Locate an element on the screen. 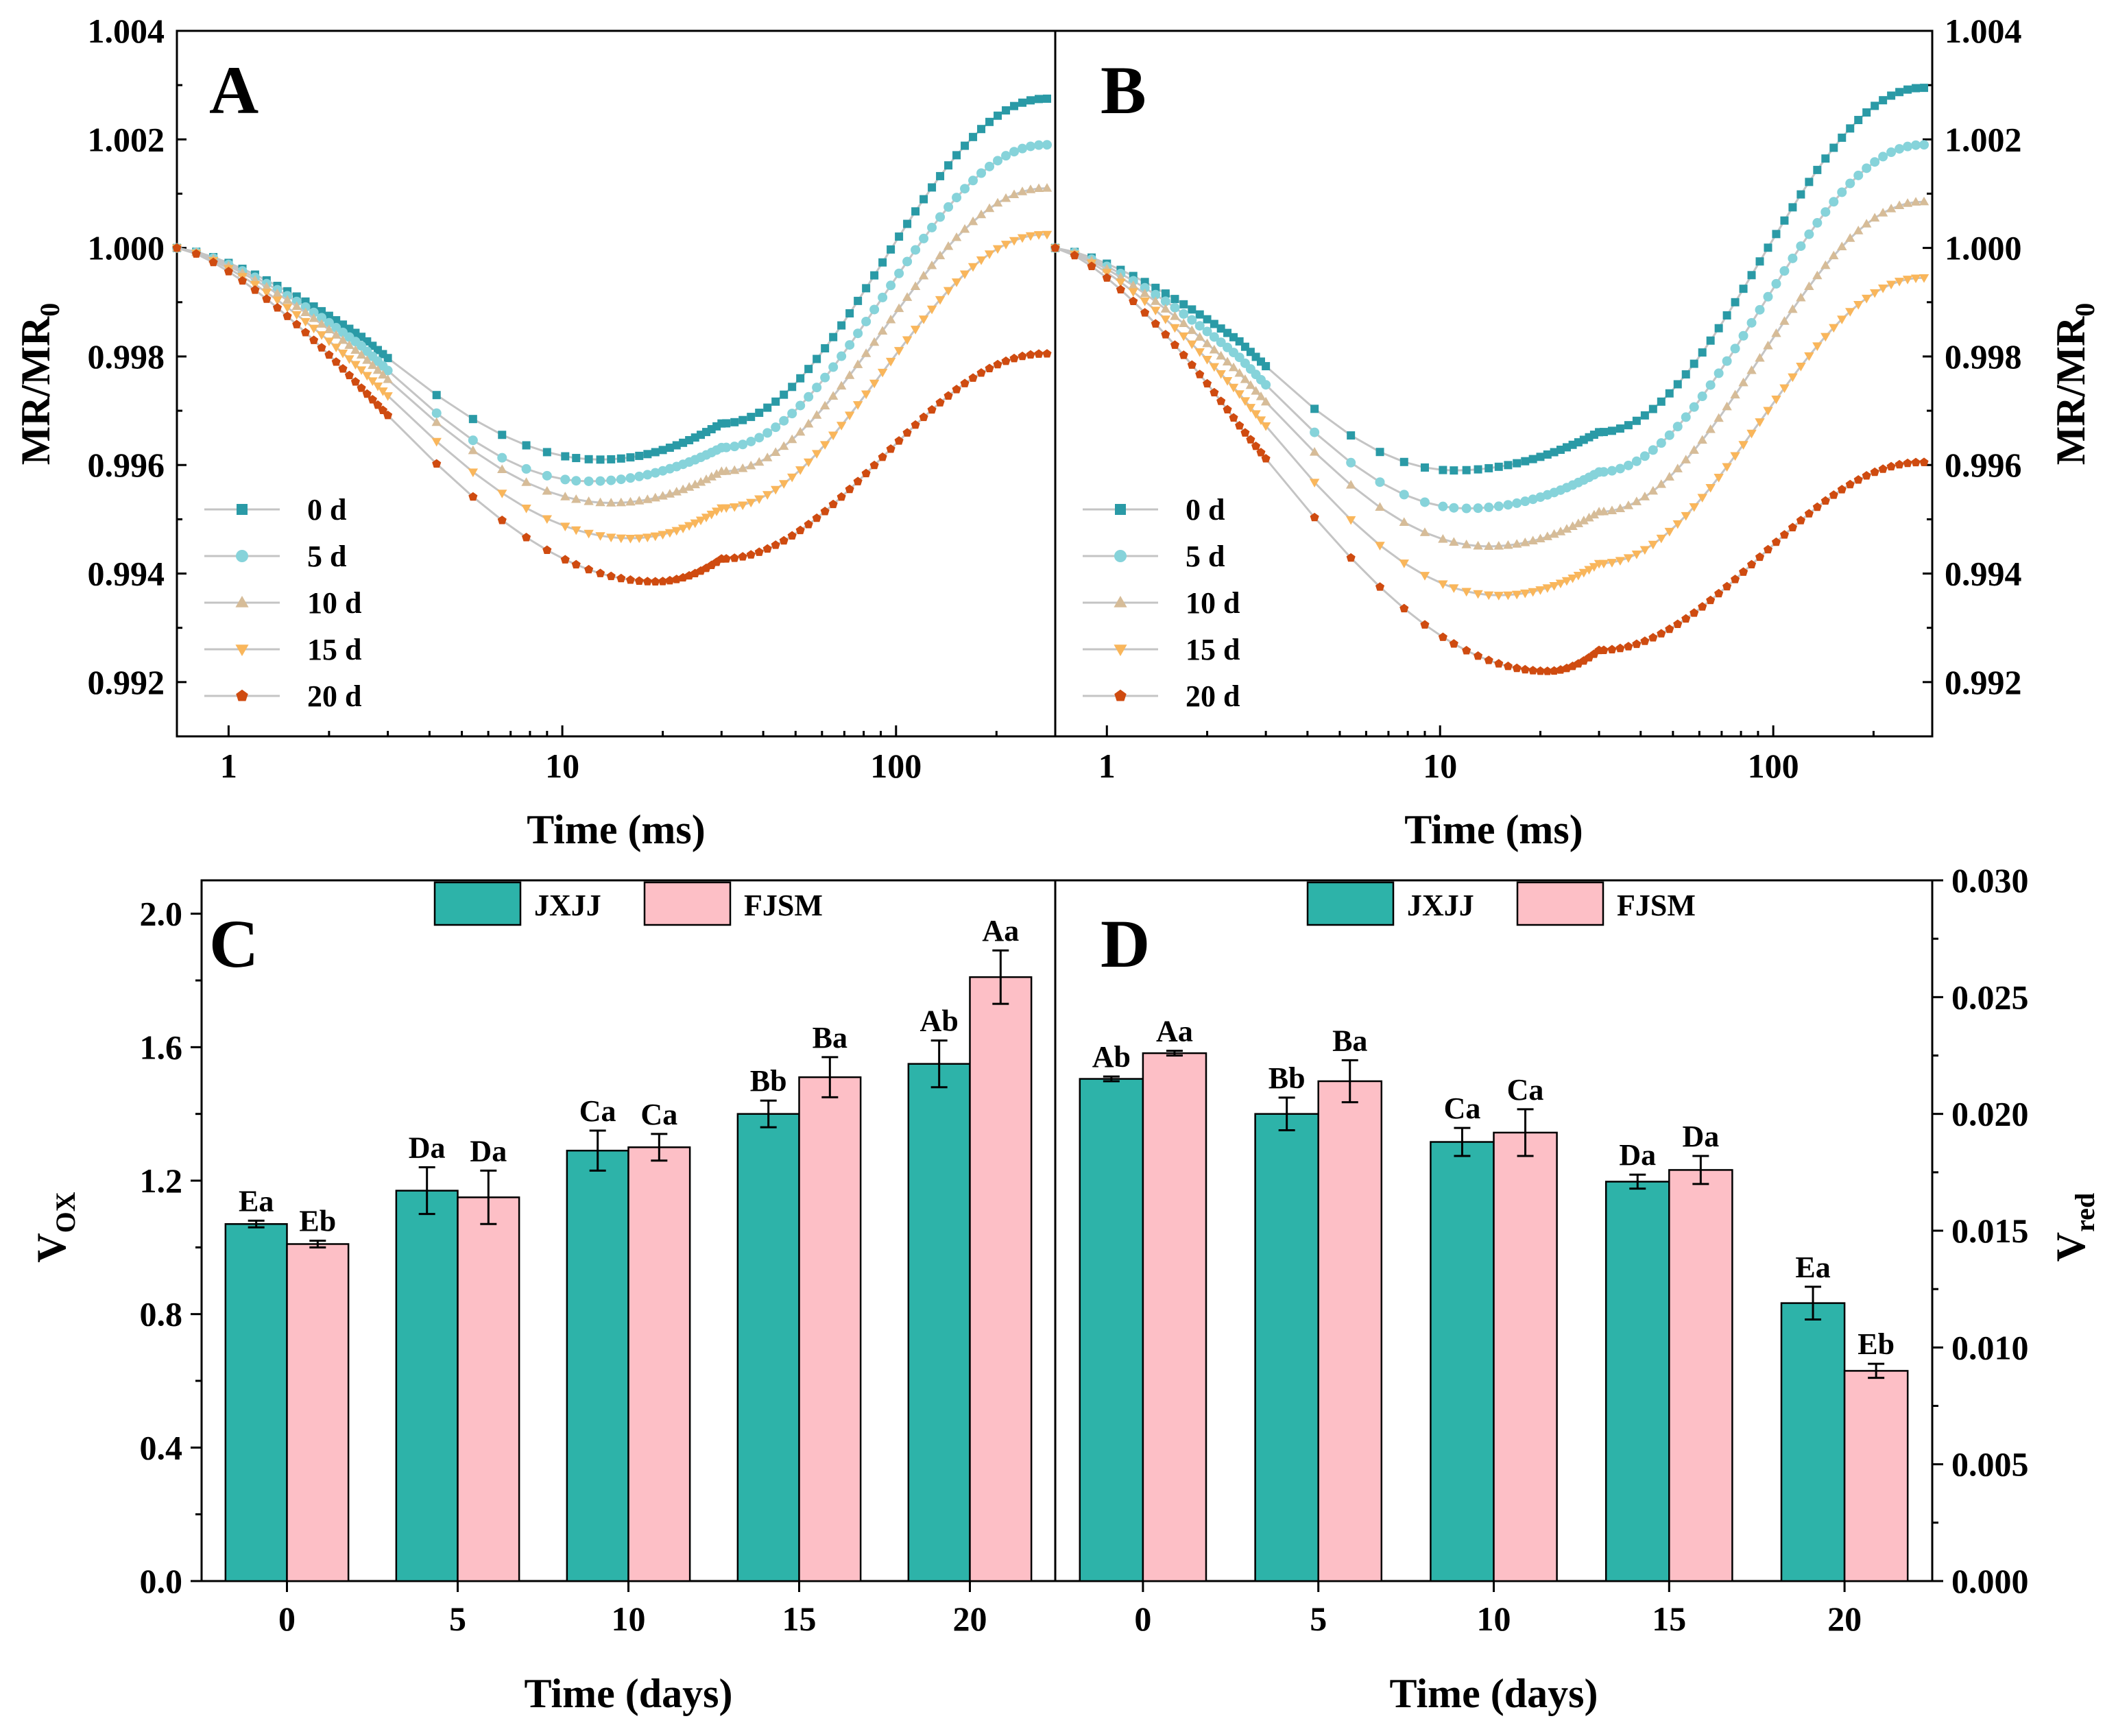 The image size is (2116, 1736). y-axis-title-a-main: MR/MR is located at coordinates (35, 391).